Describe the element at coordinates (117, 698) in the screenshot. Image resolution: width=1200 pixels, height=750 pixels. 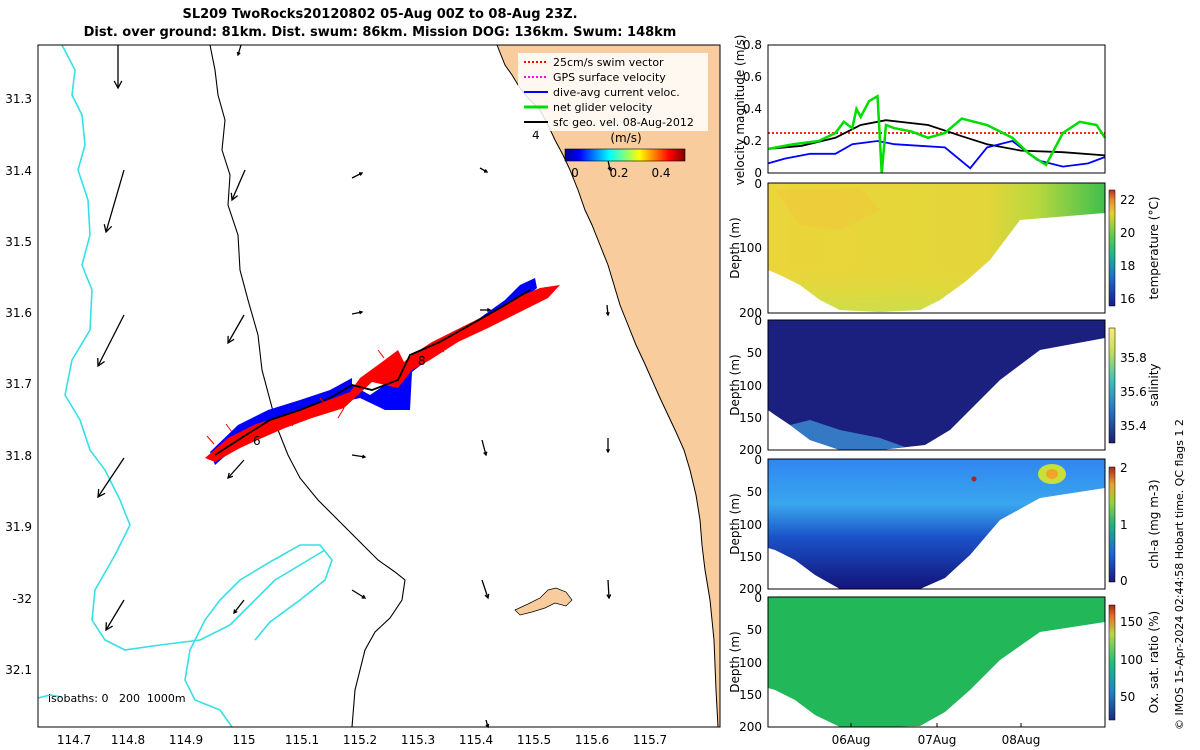
I see `isobaths-label: isobaths: 0 200 1000m` at that location.